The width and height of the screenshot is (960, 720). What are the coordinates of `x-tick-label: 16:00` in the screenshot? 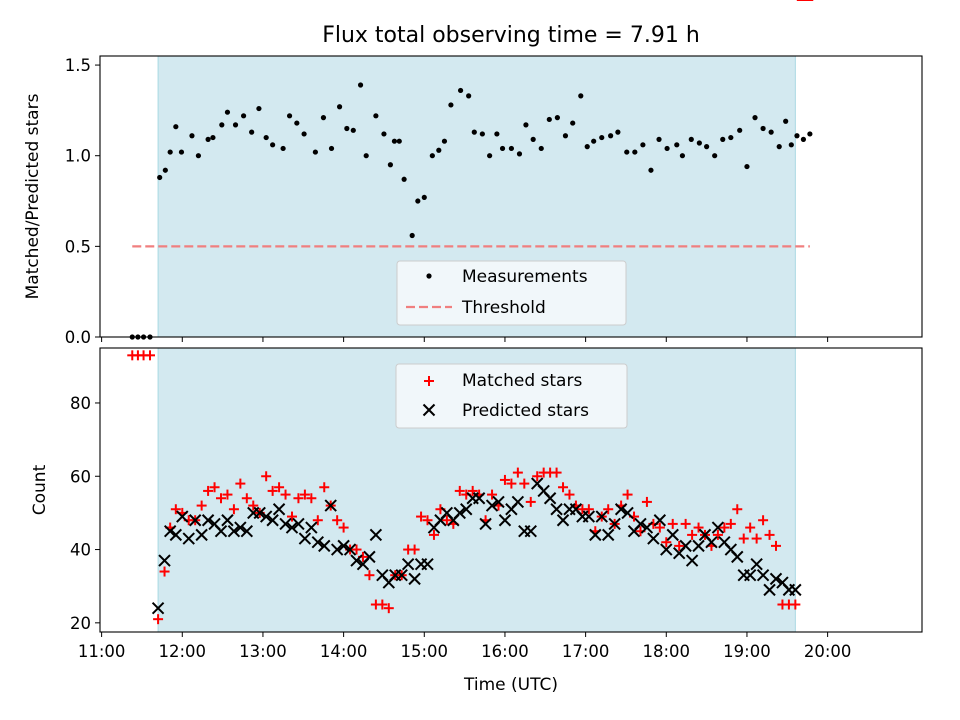 It's located at (505, 651).